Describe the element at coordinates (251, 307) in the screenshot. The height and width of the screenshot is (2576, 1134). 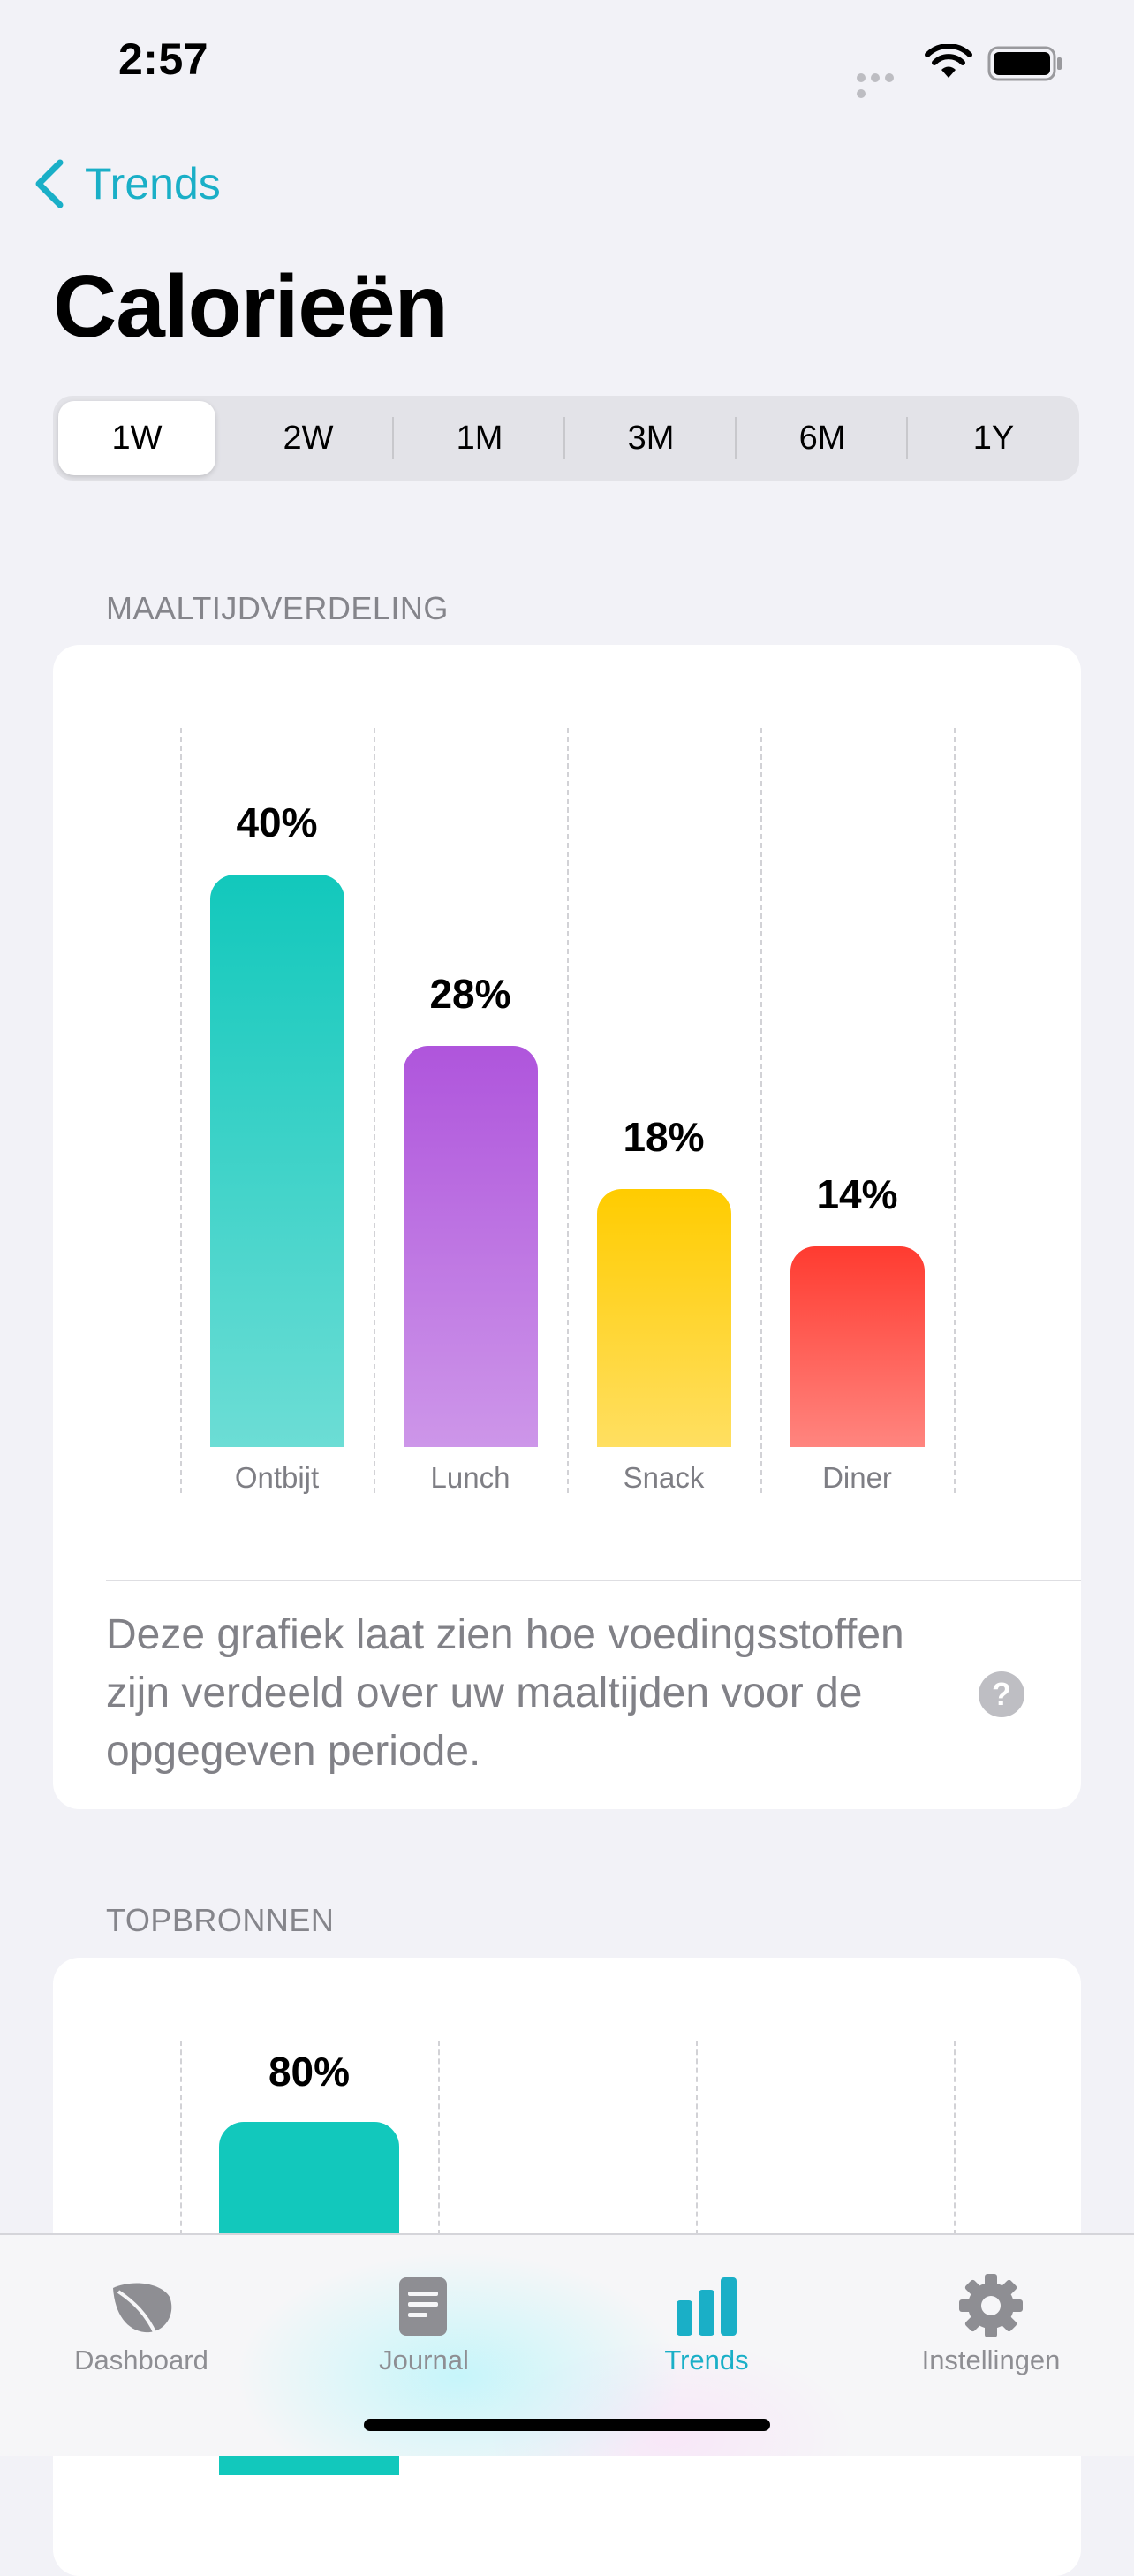
I see `page-title: Calorieën` at that location.